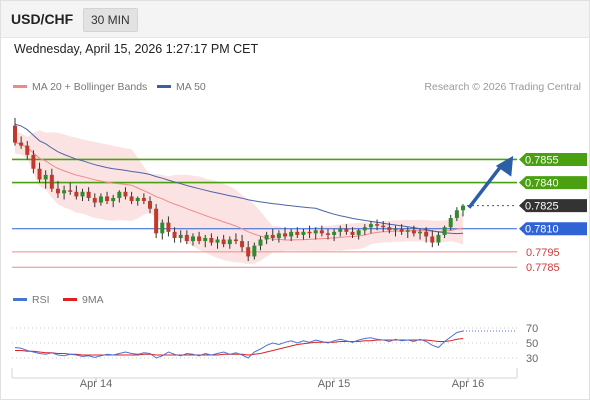 Image resolution: width=590 pixels, height=400 pixels. I want to click on level-label-0: 0.7855, so click(542, 160).